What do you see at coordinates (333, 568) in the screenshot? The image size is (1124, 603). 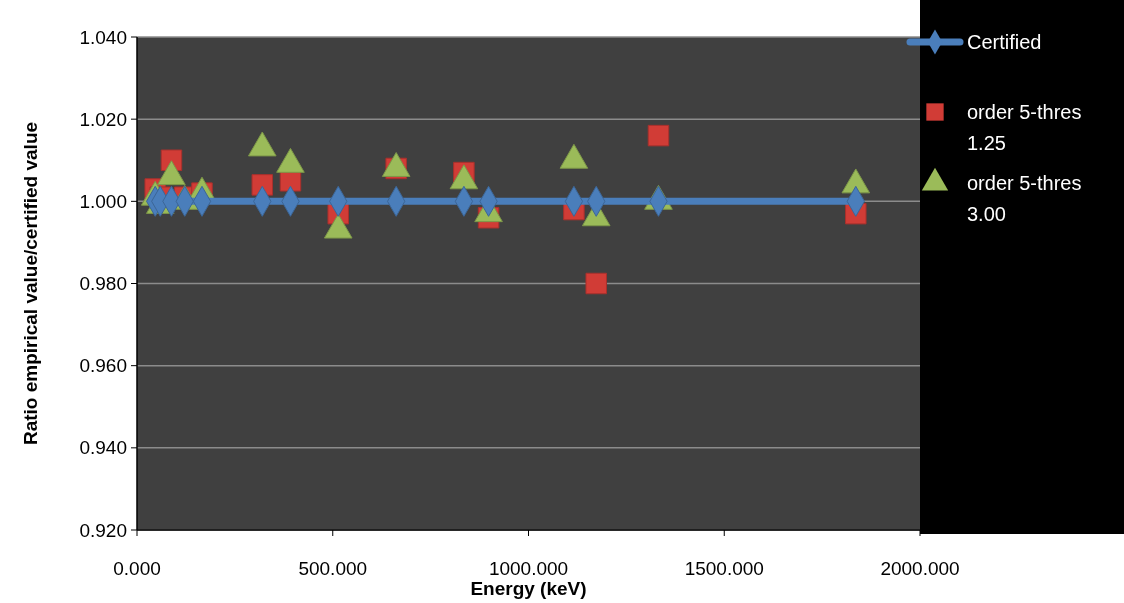 I see `x-tick-label: 500.000` at bounding box center [333, 568].